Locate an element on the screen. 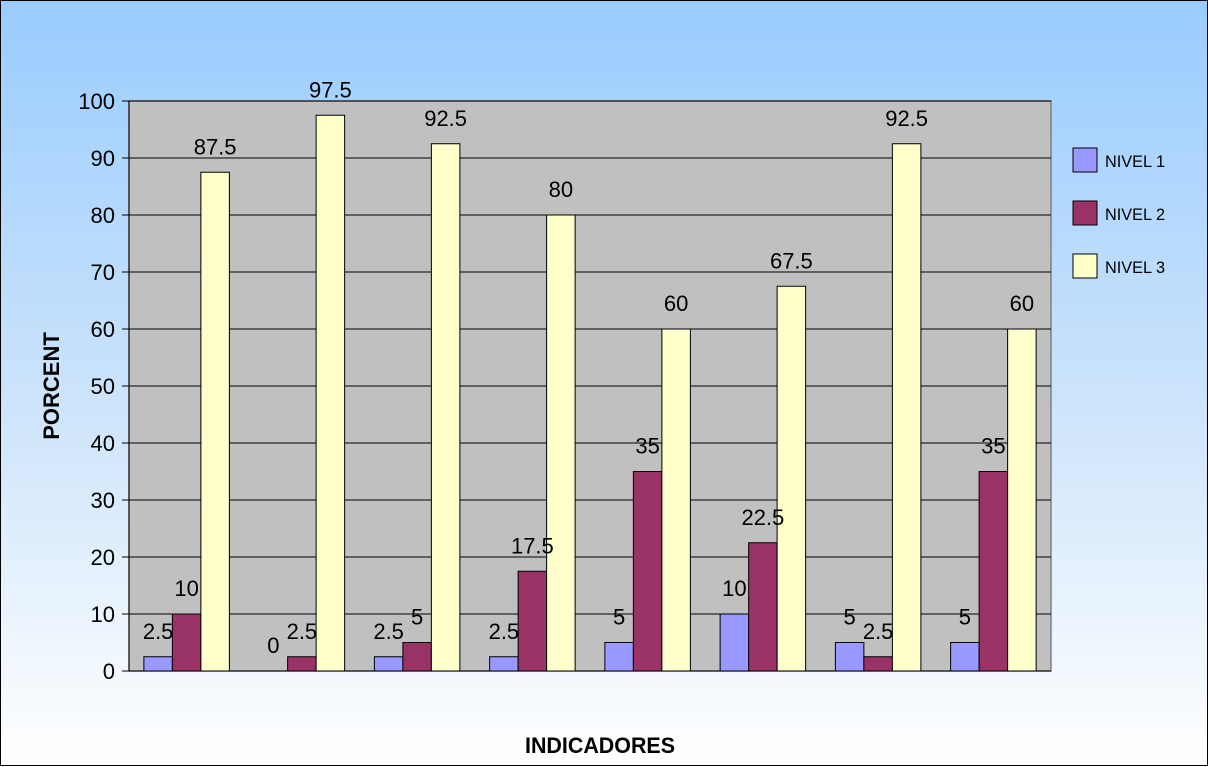  y-tick-label: 10 is located at coordinates (103, 614).